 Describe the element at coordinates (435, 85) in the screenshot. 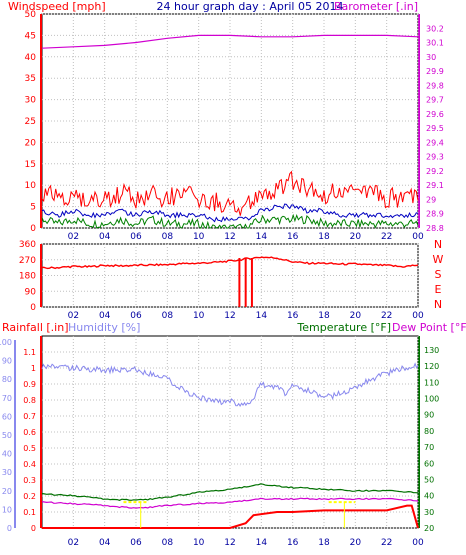

I see `baro-y-tick-29.8: 29.8` at that location.